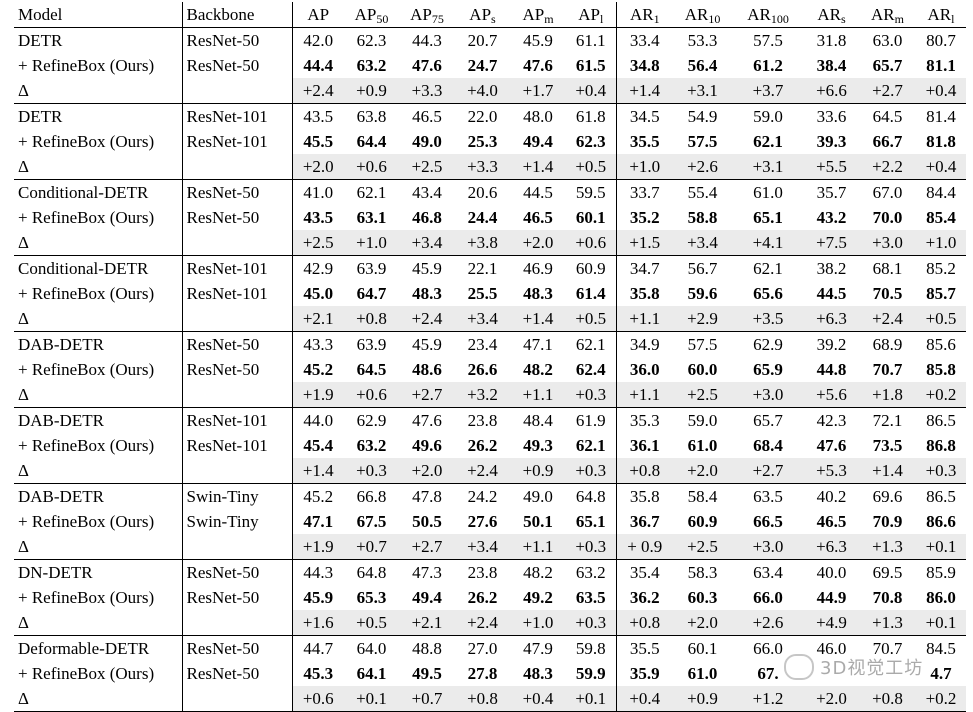 The width and height of the screenshot is (973, 712). What do you see at coordinates (236, 699) in the screenshot?
I see `backbone-cell` at bounding box center [236, 699].